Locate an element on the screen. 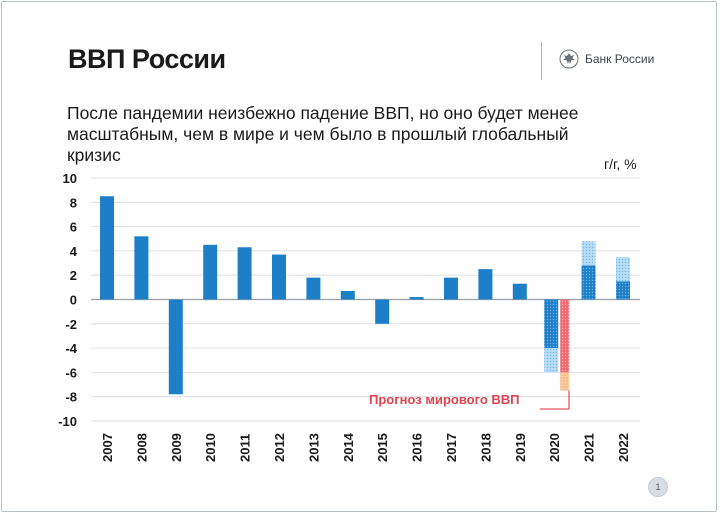 The height and width of the screenshot is (515, 720). world-forecast-label: Прогноз мирового ВВП is located at coordinates (444, 399).